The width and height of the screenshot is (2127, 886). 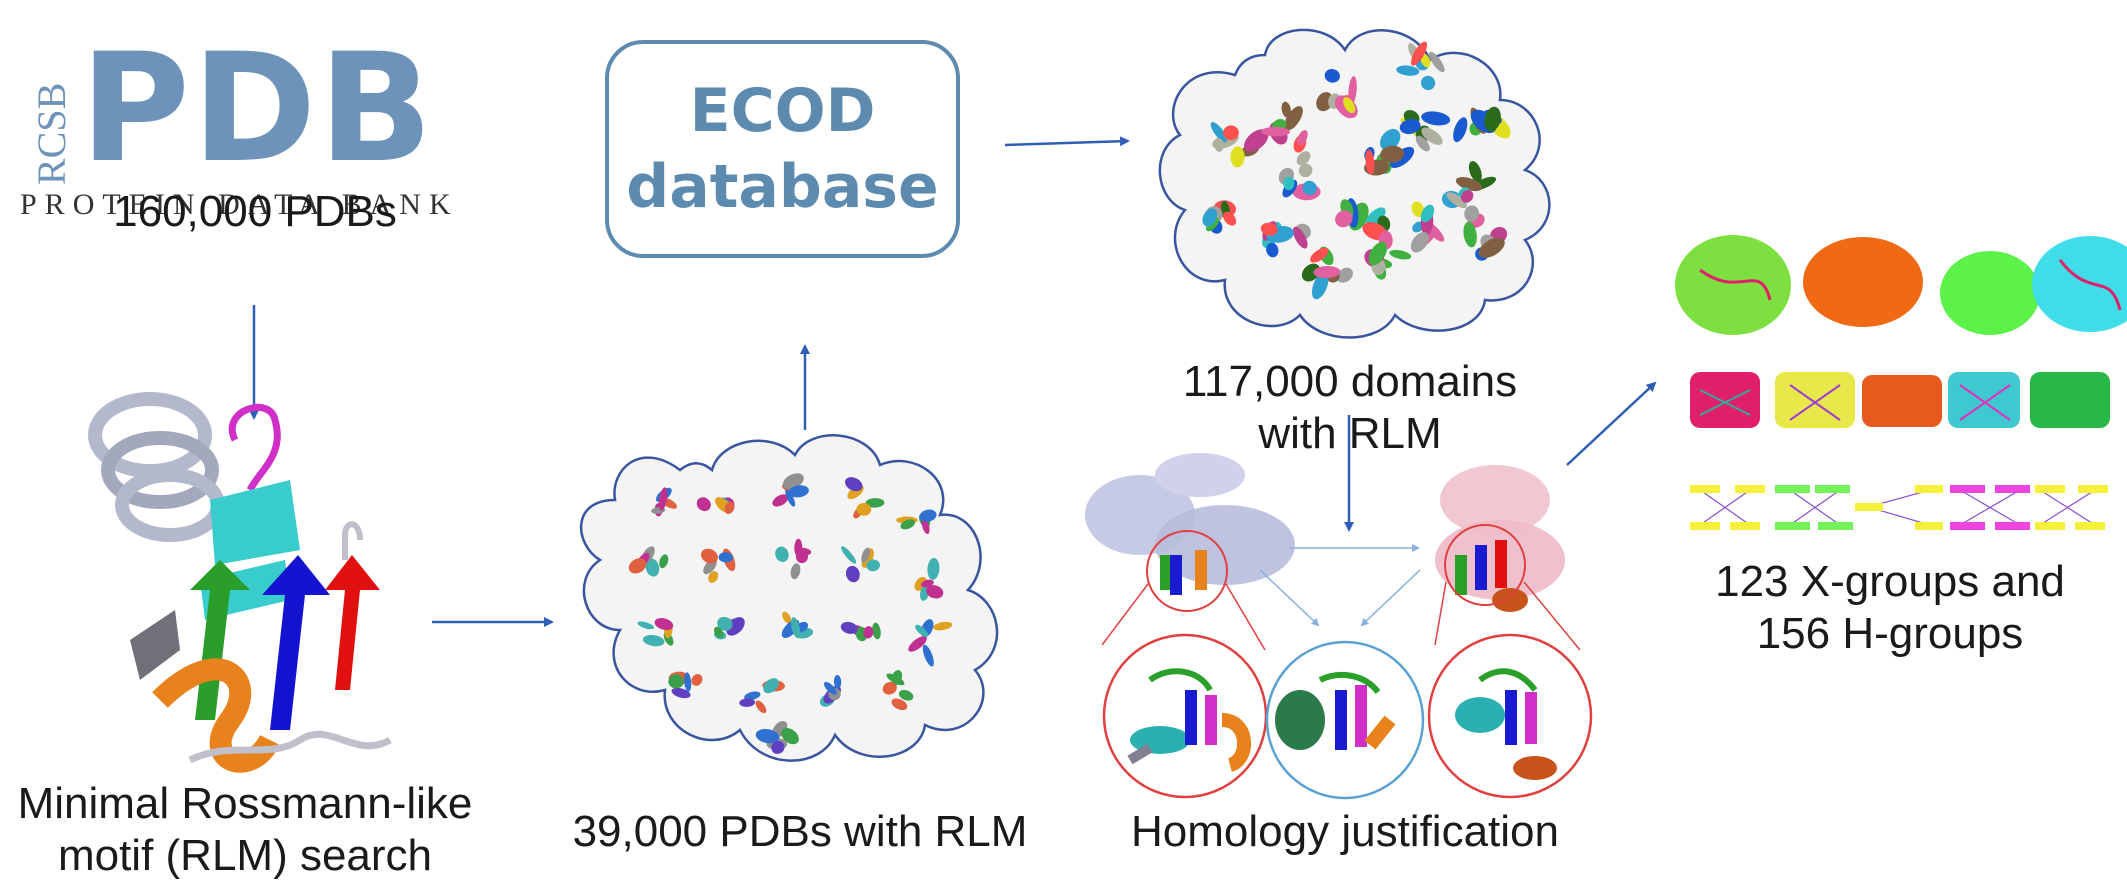 What do you see at coordinates (1506, 724) in the screenshot?
I see `zoom-right` at bounding box center [1506, 724].